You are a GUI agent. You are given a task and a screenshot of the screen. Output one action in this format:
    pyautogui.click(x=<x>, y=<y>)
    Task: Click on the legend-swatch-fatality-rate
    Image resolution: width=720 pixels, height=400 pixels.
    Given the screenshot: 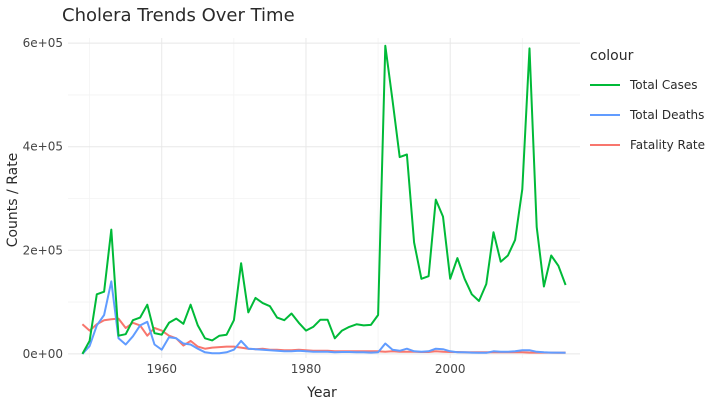 What is the action you would take?
    pyautogui.click(x=605, y=145)
    